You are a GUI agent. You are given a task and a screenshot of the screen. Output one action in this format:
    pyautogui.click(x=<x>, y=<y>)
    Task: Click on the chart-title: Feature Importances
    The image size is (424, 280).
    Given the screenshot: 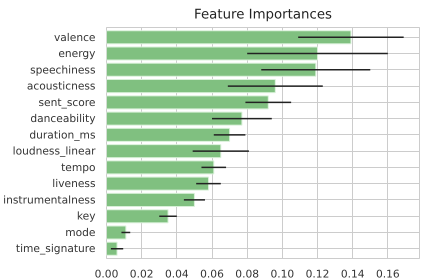 What is the action you would take?
    pyautogui.click(x=263, y=15)
    